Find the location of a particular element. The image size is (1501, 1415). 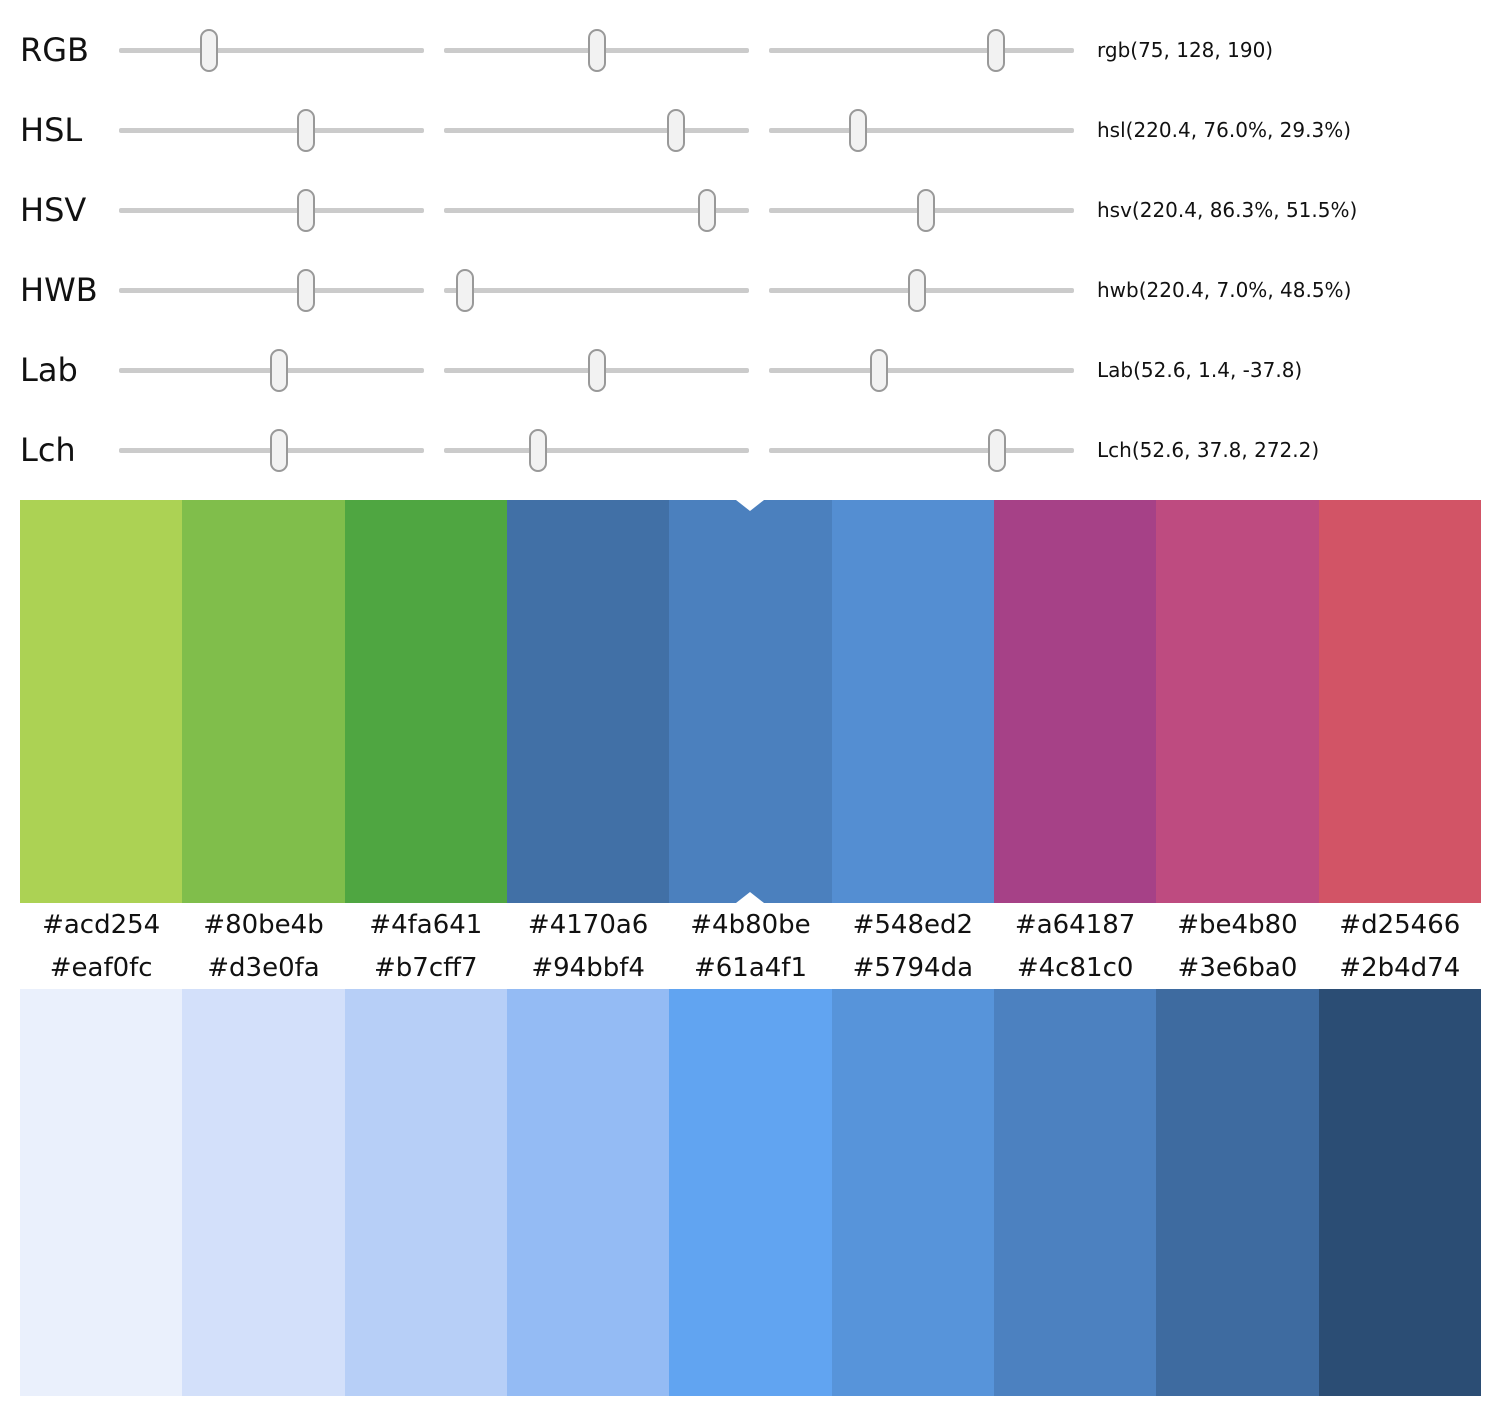

hex-label: #2b4d74 is located at coordinates (1400, 967).